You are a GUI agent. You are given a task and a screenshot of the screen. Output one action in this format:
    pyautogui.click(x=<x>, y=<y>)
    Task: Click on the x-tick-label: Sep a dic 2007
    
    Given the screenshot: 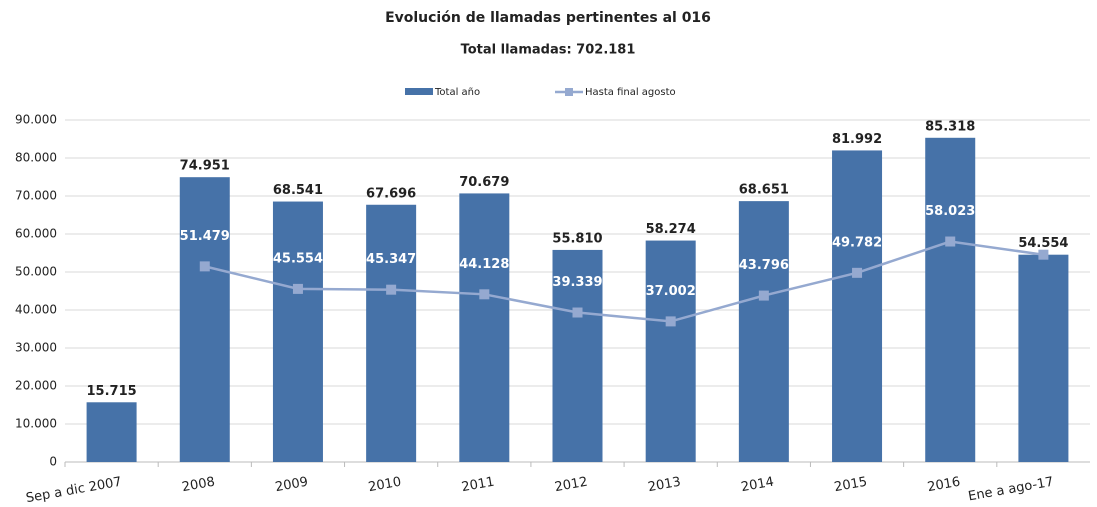 What is the action you would take?
    pyautogui.click(x=74, y=491)
    